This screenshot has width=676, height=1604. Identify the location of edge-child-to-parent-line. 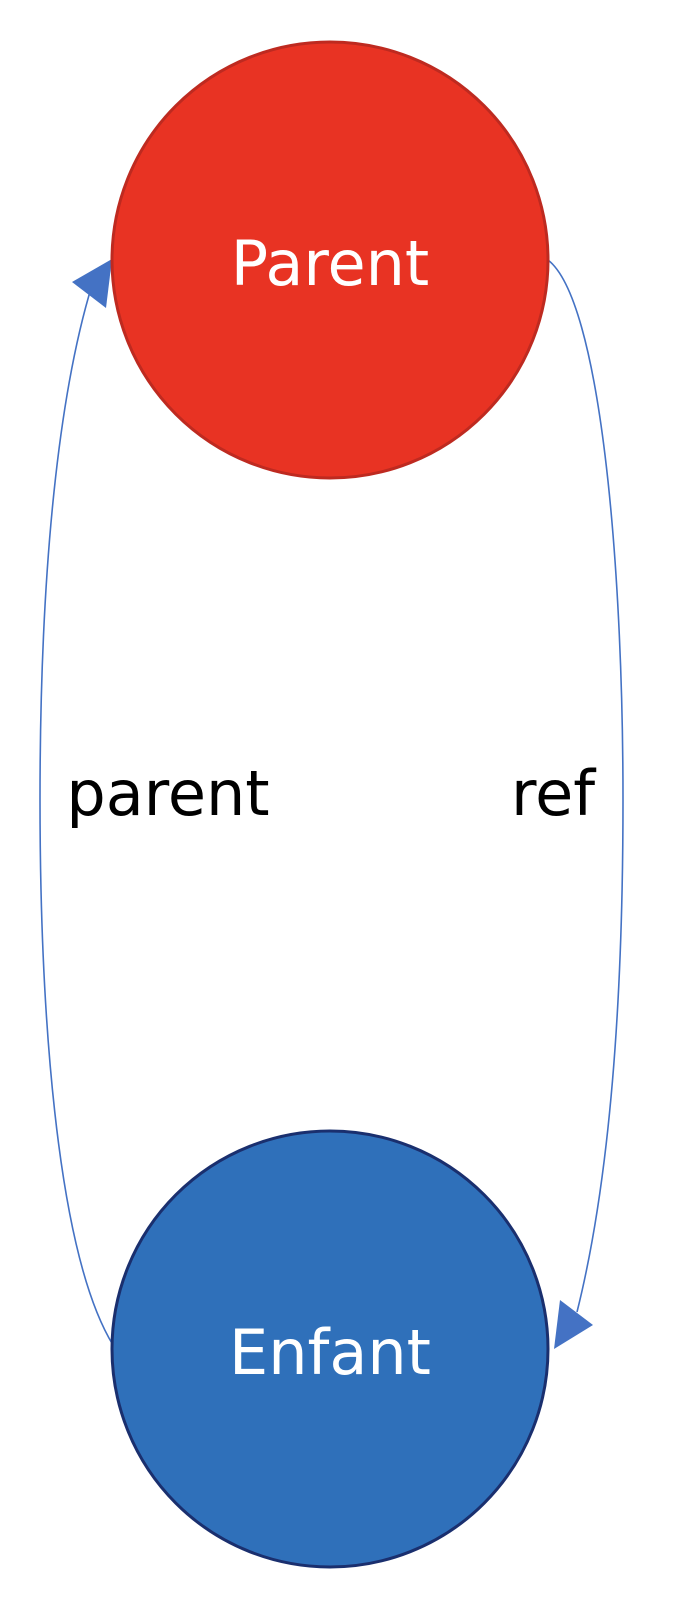
(76, 815).